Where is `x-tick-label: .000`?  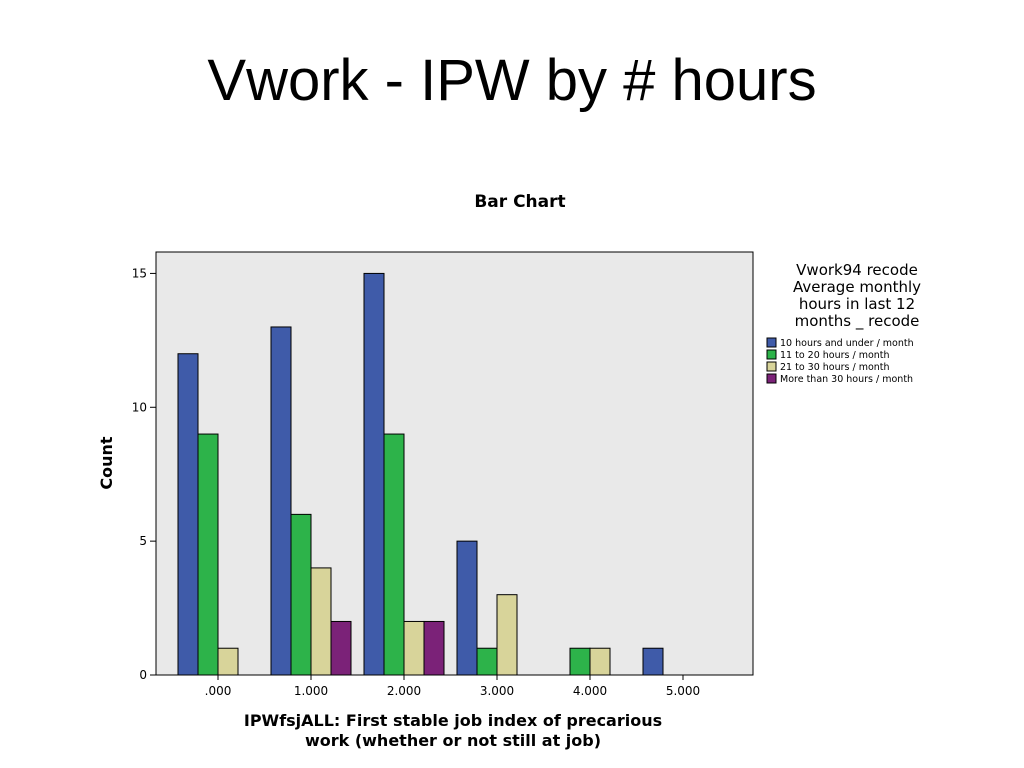 x-tick-label: .000 is located at coordinates (218, 691).